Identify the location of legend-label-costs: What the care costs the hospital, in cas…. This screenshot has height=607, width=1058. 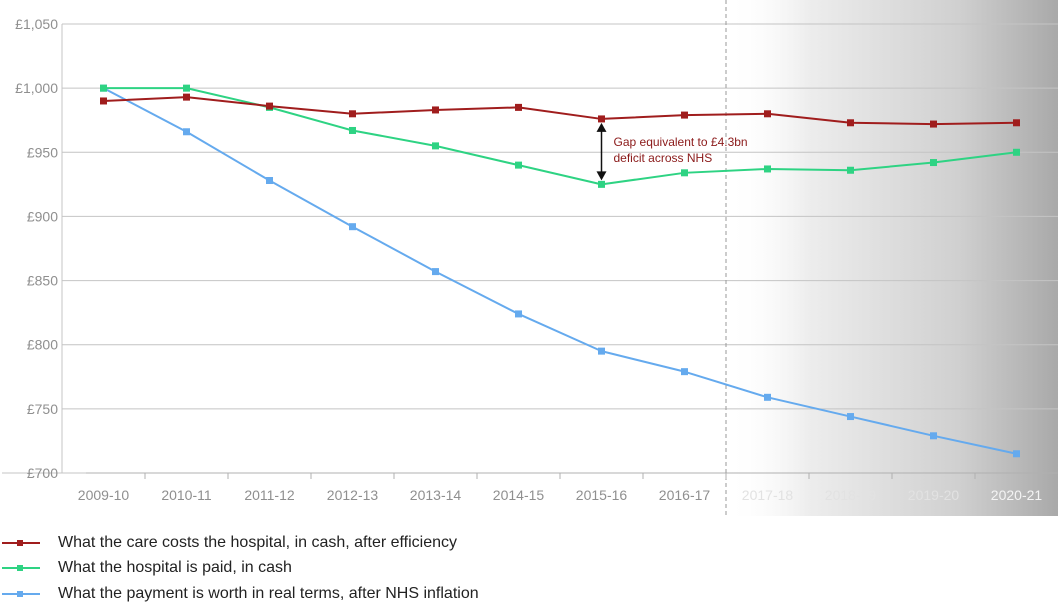
(258, 542).